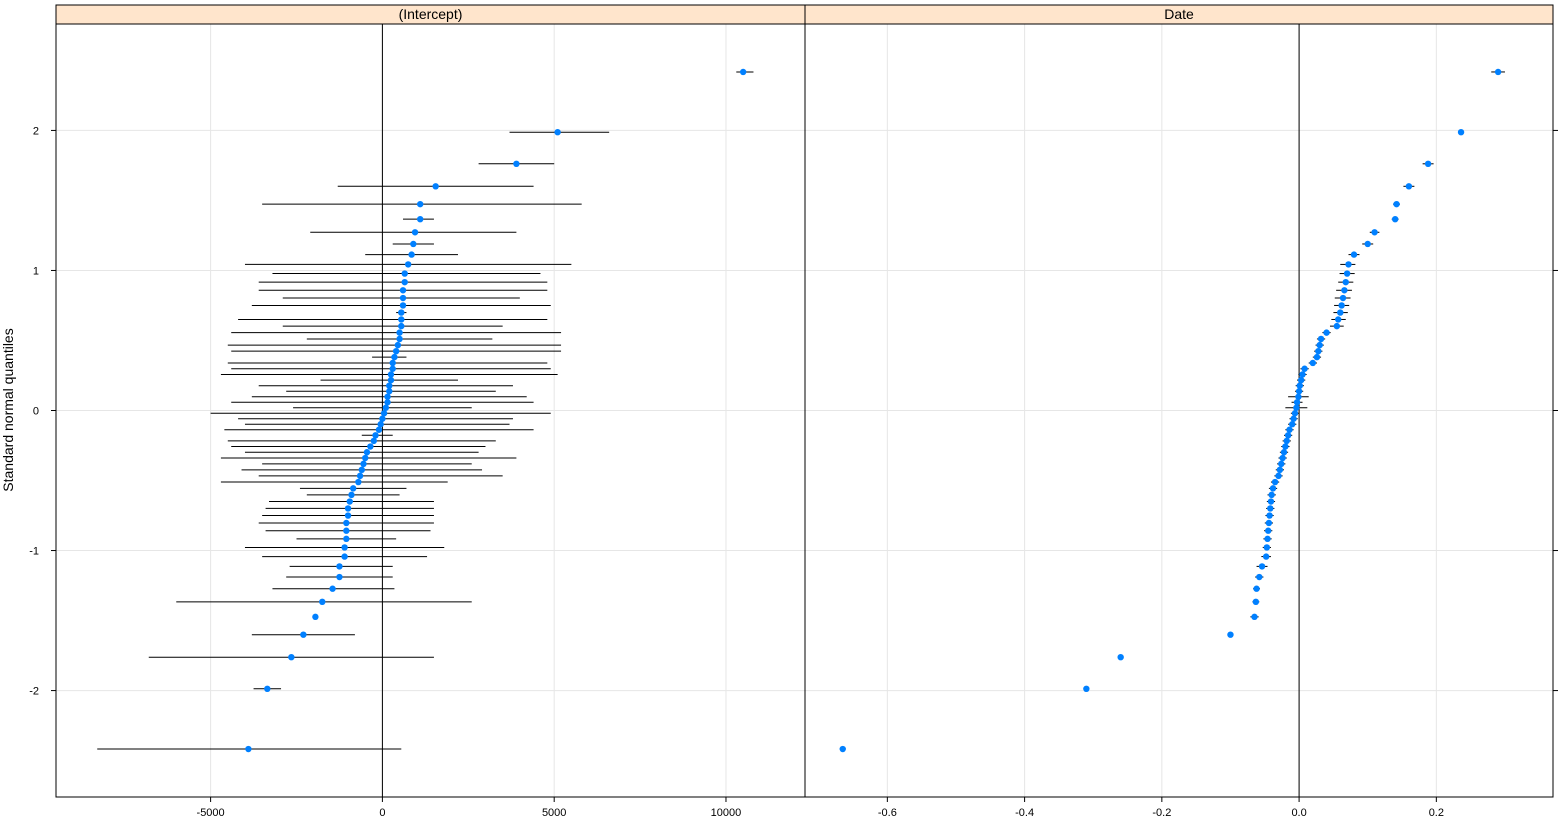 The image size is (1560, 823). I want to click on strip-headers: (Intercept) Date, so click(804, 14).